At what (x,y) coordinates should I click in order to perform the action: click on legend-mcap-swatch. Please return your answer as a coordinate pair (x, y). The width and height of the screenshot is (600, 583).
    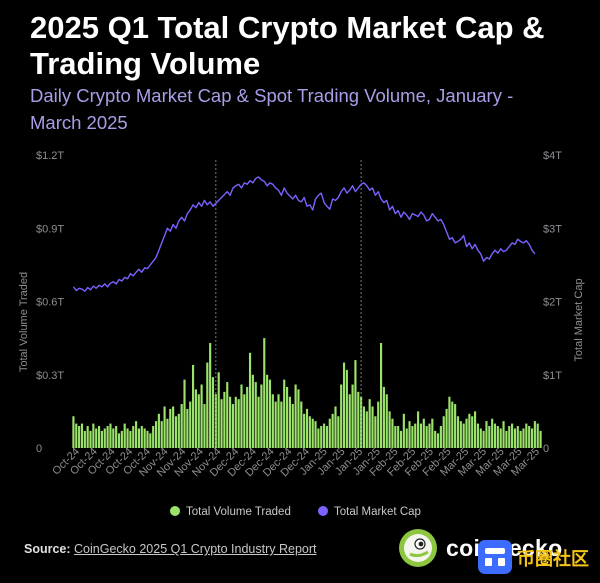
    Looking at the image, I should click on (323, 511).